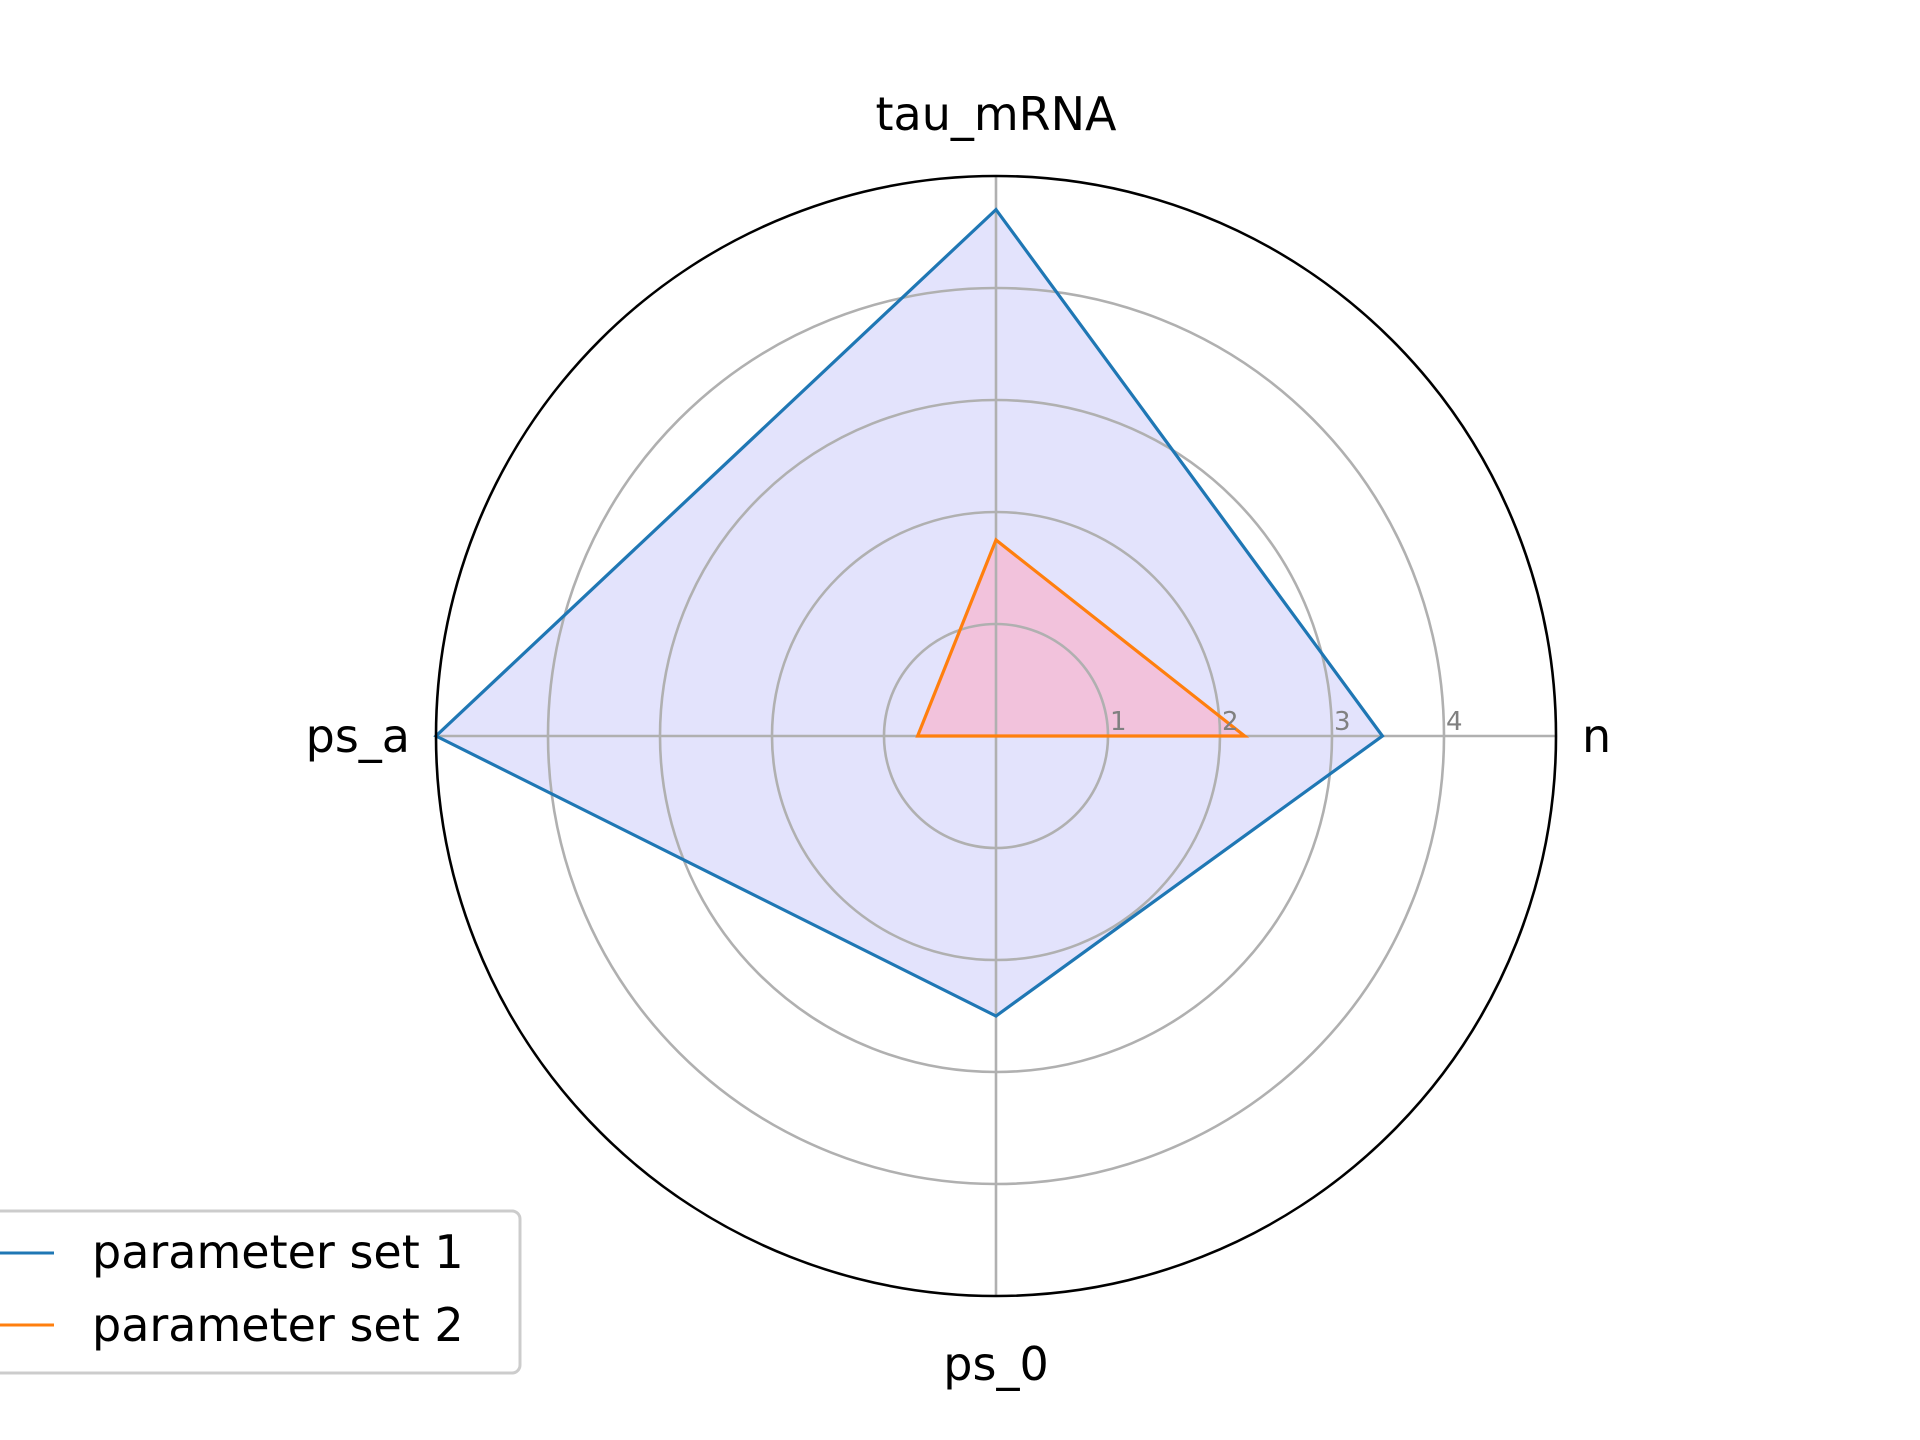  Describe the element at coordinates (996, 114) in the screenshot. I see `axis-label-tau-mrna: tau_mRNA` at that location.